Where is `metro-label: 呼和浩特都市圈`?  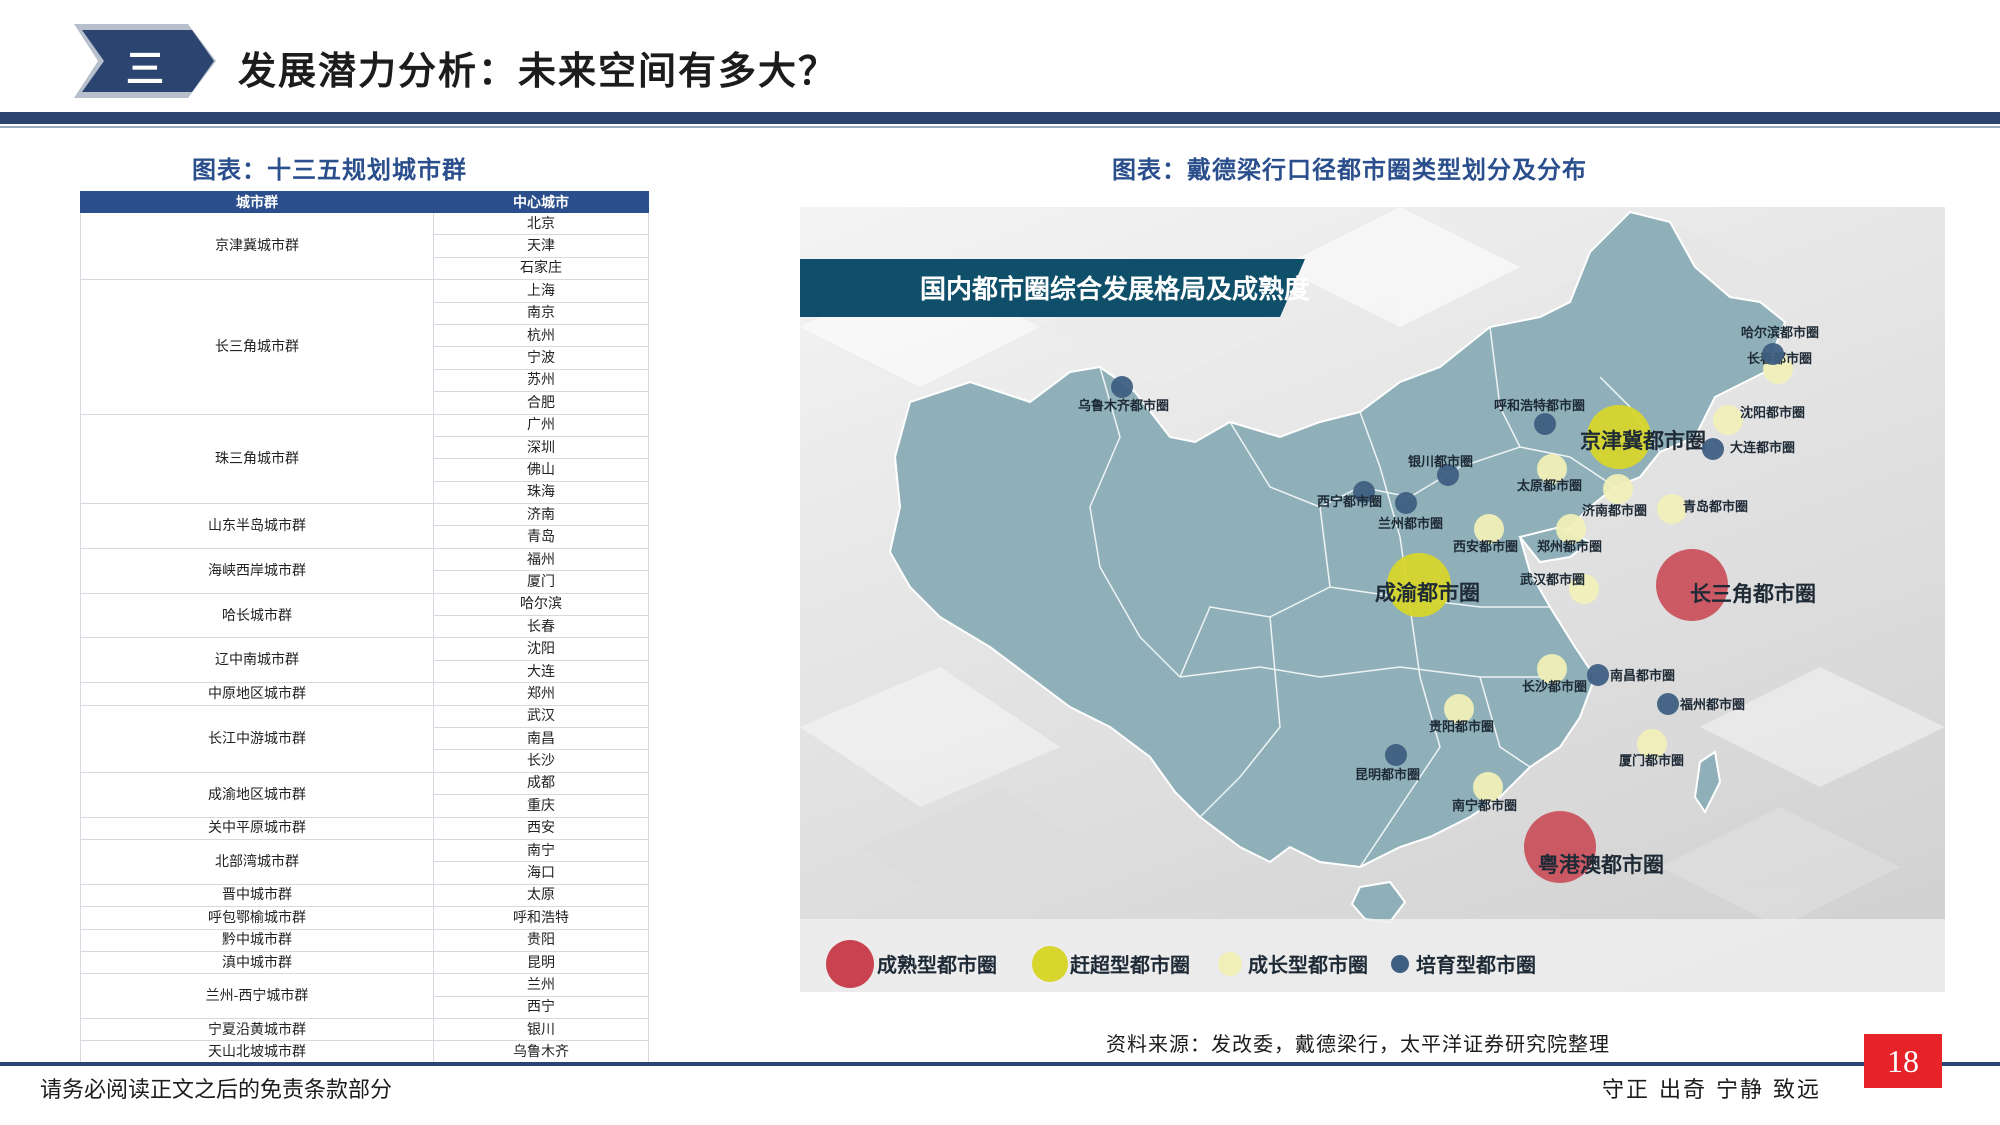 metro-label: 呼和浩特都市圈 is located at coordinates (1539, 406).